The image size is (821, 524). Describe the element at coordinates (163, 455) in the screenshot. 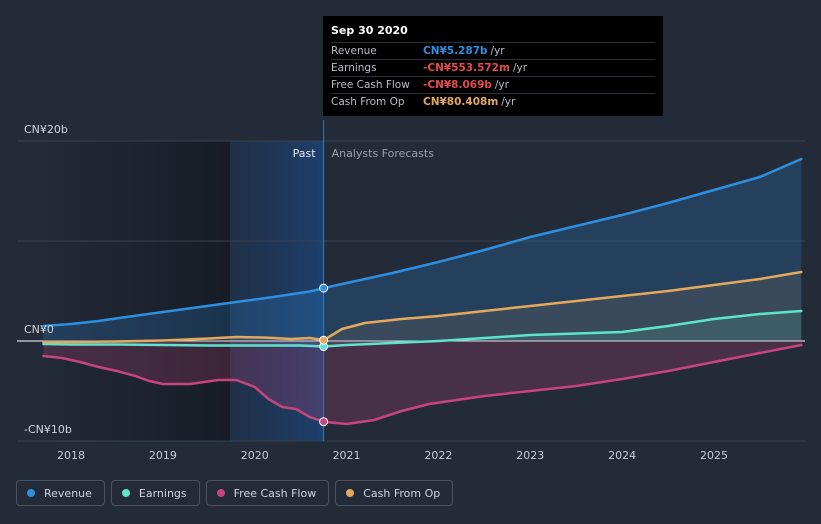

I see `x-tick-label: 2019` at that location.